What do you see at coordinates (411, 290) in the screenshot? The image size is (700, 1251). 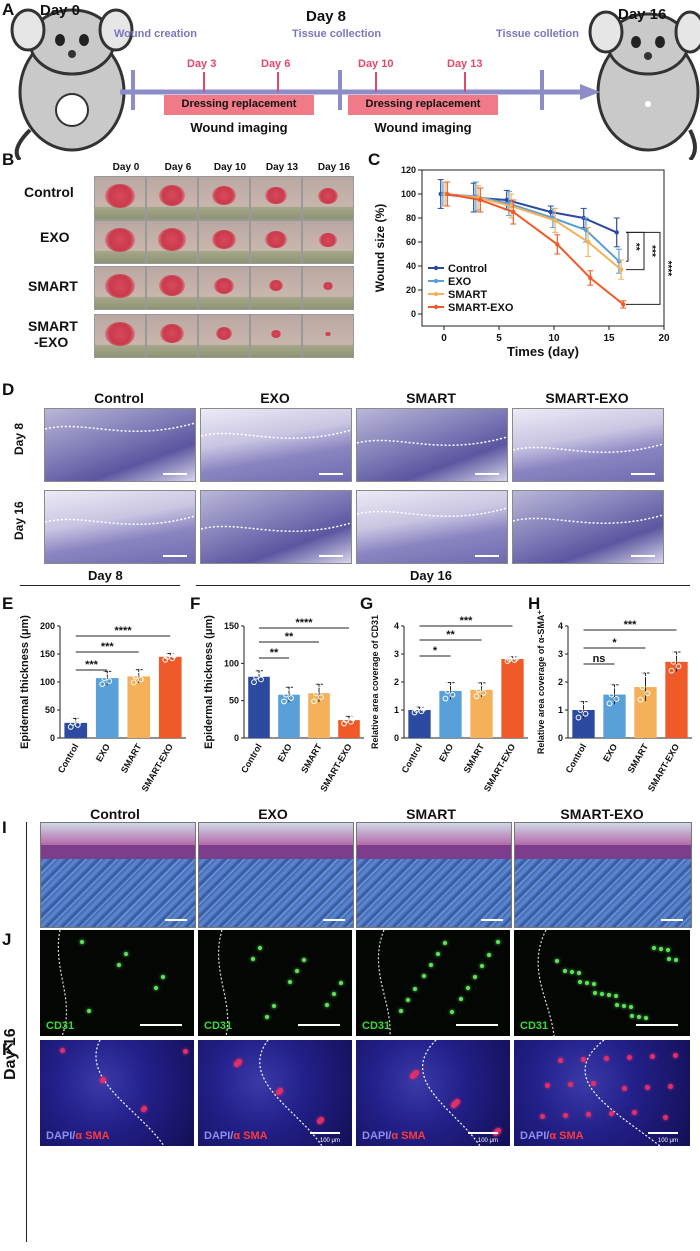 I see `y-tick-label: 20` at bounding box center [411, 290].